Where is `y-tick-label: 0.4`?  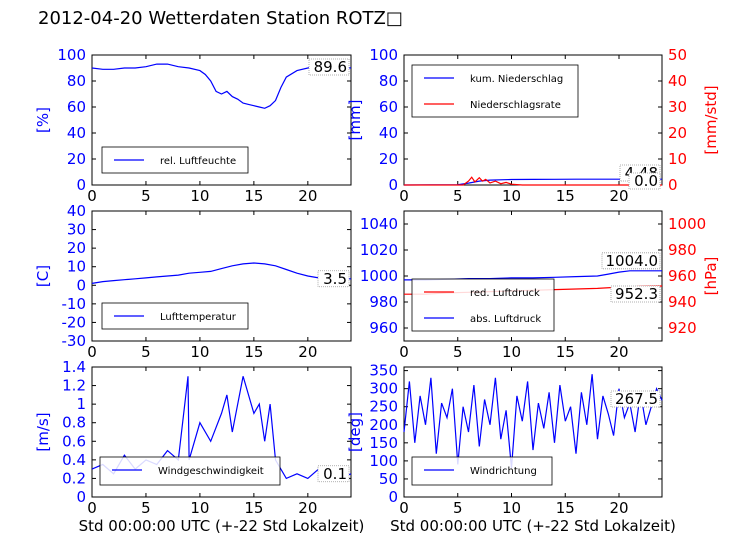 y-tick-label: 0.4 is located at coordinates (74, 460).